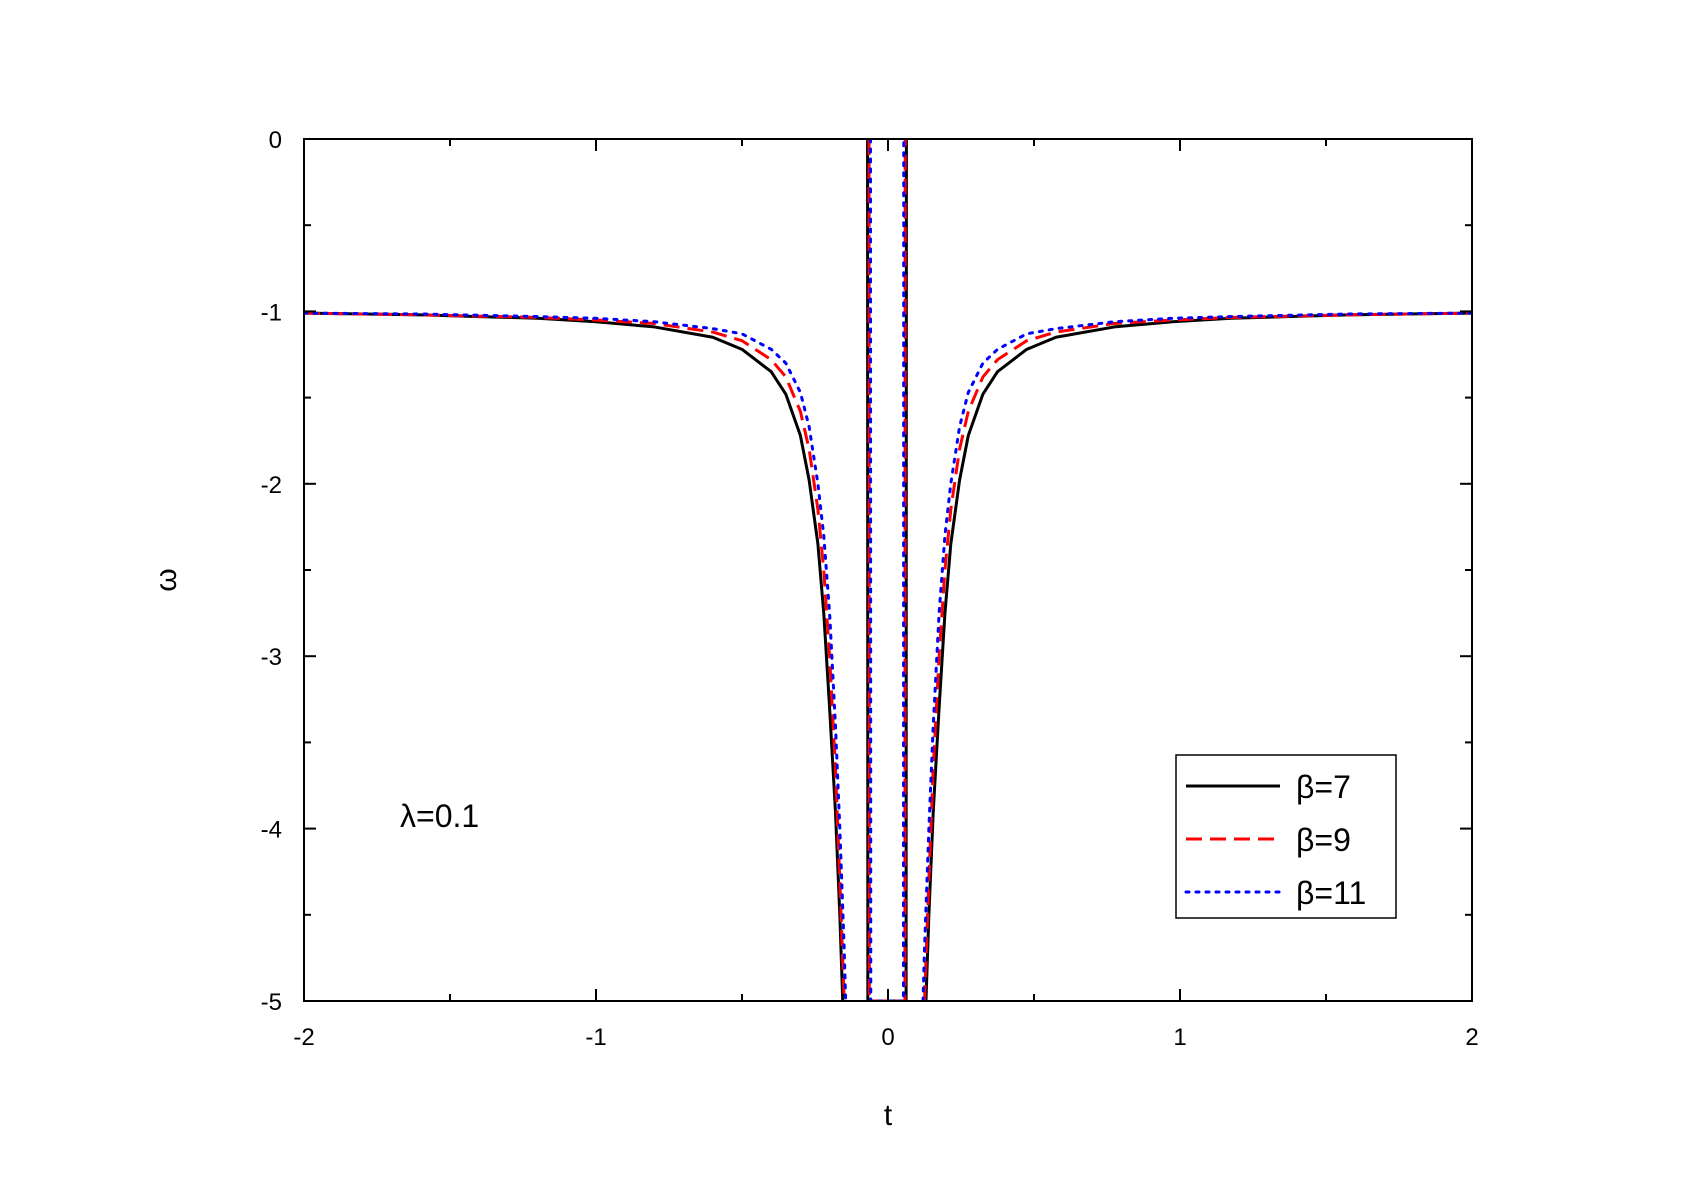 This screenshot has height=1191, width=1695. What do you see at coordinates (1323, 840) in the screenshot?
I see `legend-label-2: β=9` at bounding box center [1323, 840].